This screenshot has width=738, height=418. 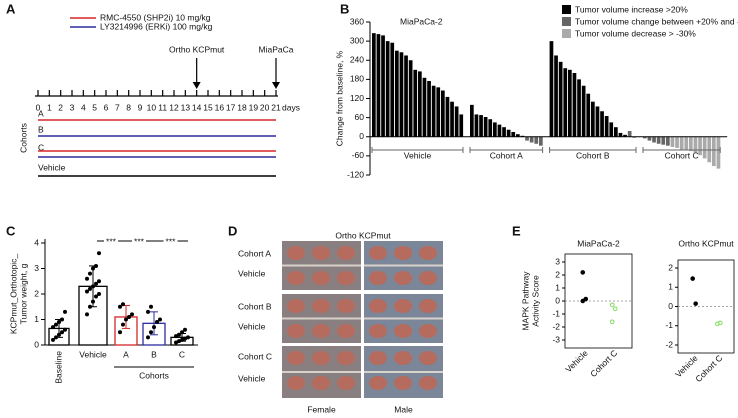 I want to click on legend-swatch, so click(x=566, y=21).